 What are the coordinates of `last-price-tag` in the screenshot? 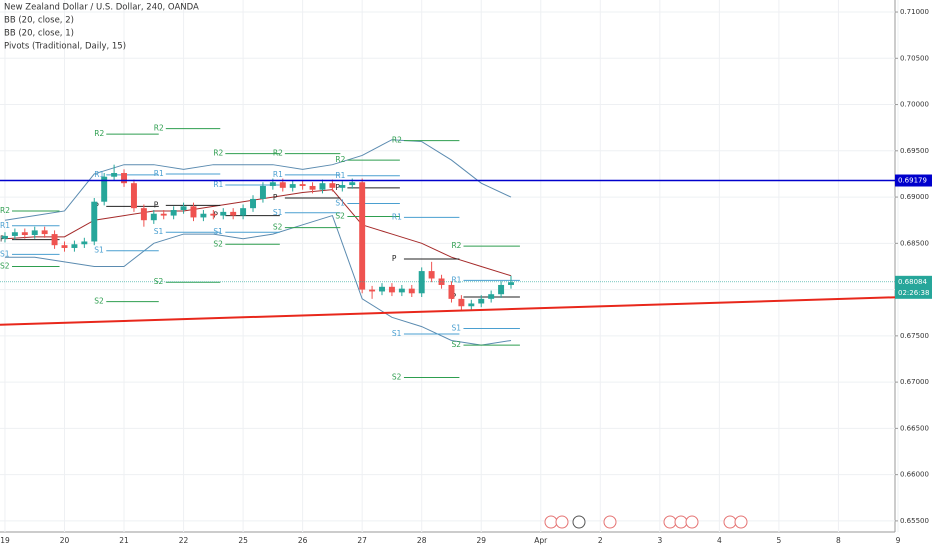 It's located at (913, 287).